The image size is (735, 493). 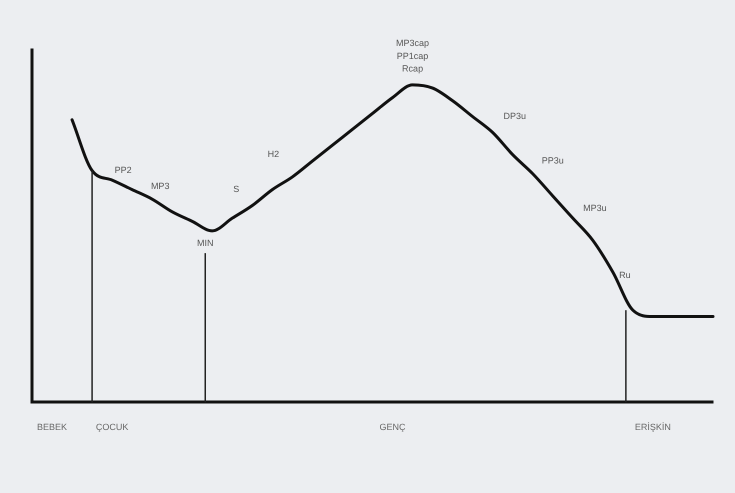 I want to click on annotation: Ru, so click(x=625, y=275).